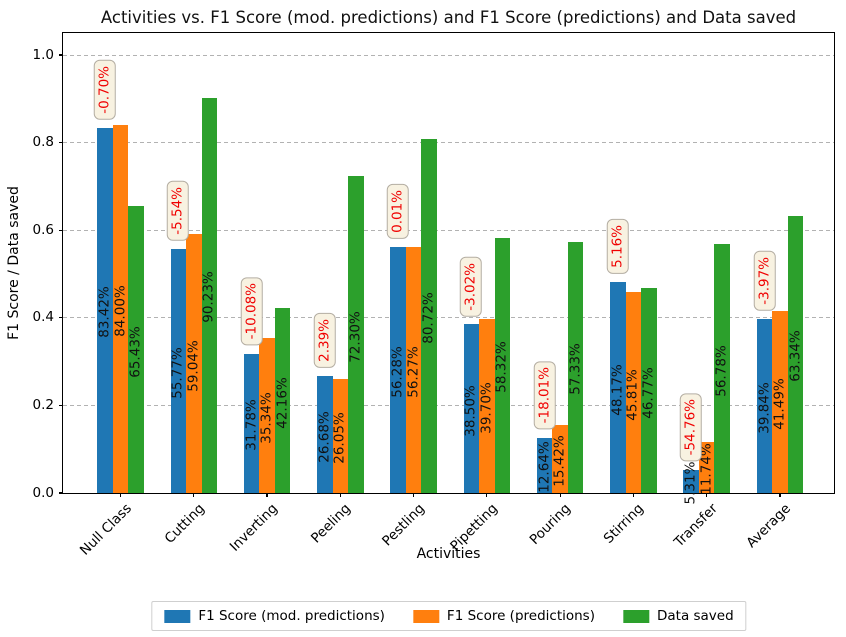  What do you see at coordinates (193, 365) in the screenshot?
I see `bar-value-label: 59.04%` at bounding box center [193, 365].